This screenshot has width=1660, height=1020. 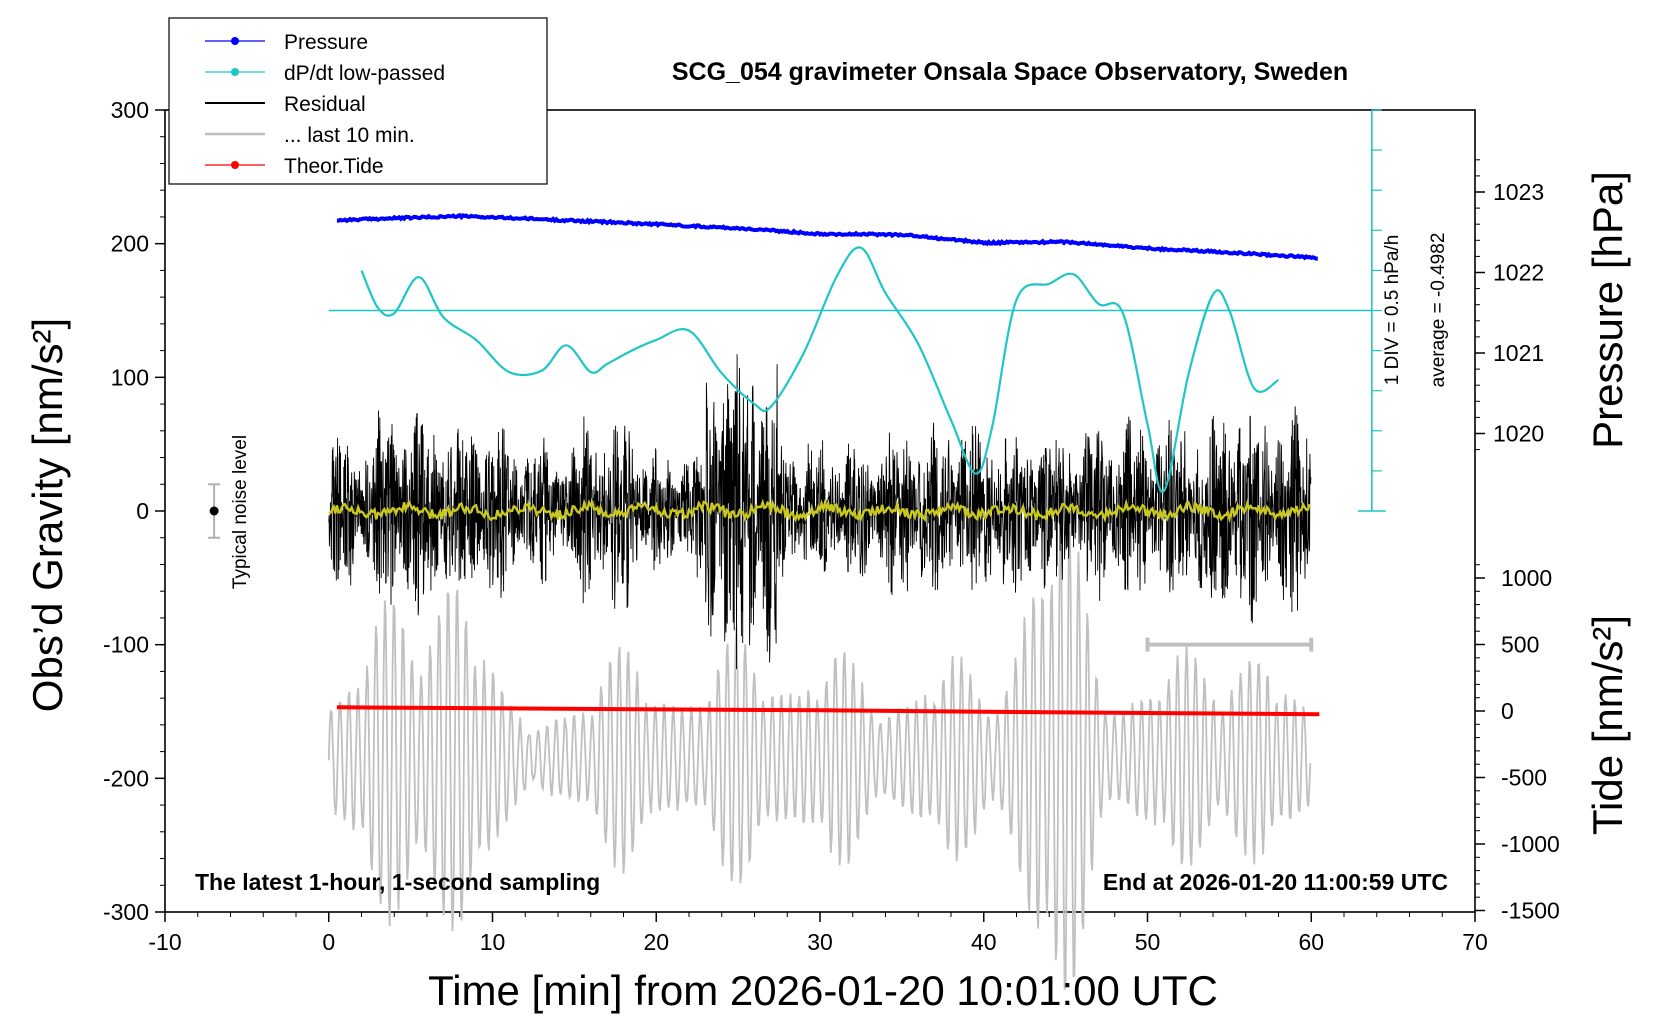 What do you see at coordinates (1475, 942) in the screenshot?
I see `x-tick-label: 70` at bounding box center [1475, 942].